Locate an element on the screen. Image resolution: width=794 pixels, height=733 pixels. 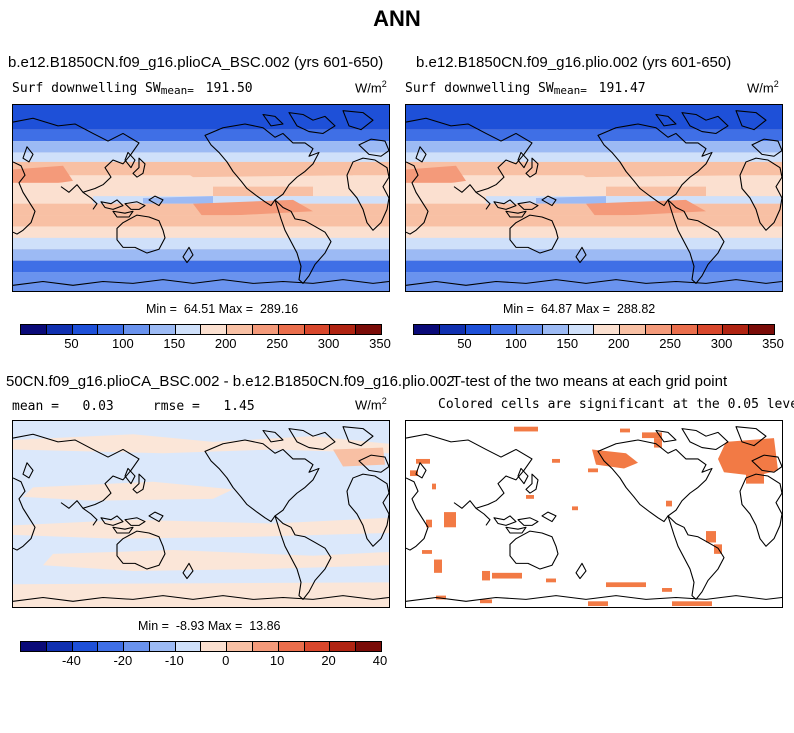
colorbar-tick-label: 10 is located at coordinates (277, 660).